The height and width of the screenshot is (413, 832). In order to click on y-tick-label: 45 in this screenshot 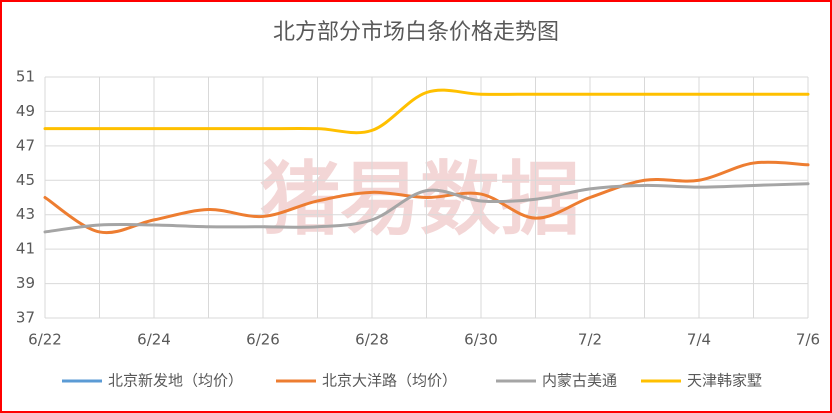, I will do `click(25, 180)`.